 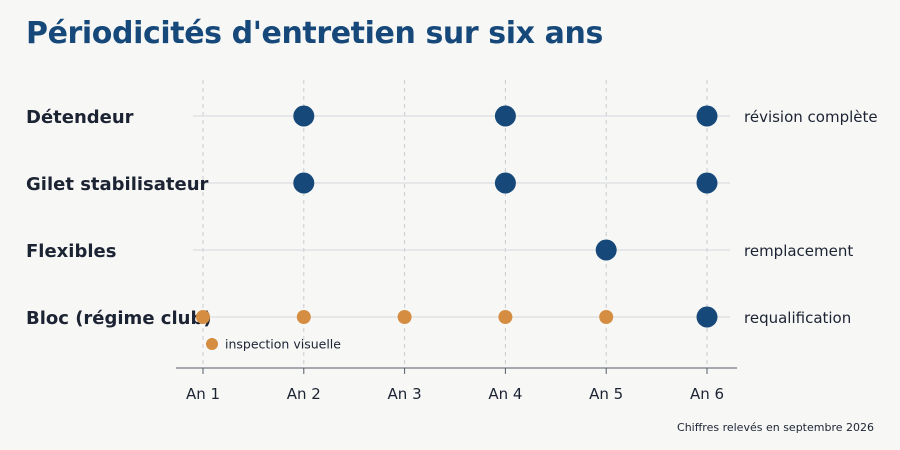 What do you see at coordinates (203, 394) in the screenshot?
I see `x-tick-label: An 1` at bounding box center [203, 394].